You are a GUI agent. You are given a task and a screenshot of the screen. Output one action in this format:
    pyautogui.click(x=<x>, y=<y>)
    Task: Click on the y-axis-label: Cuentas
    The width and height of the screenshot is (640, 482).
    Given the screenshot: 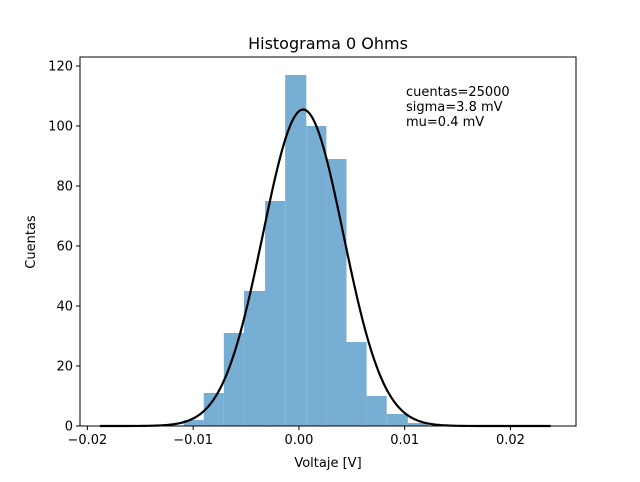 What is the action you would take?
    pyautogui.click(x=31, y=242)
    